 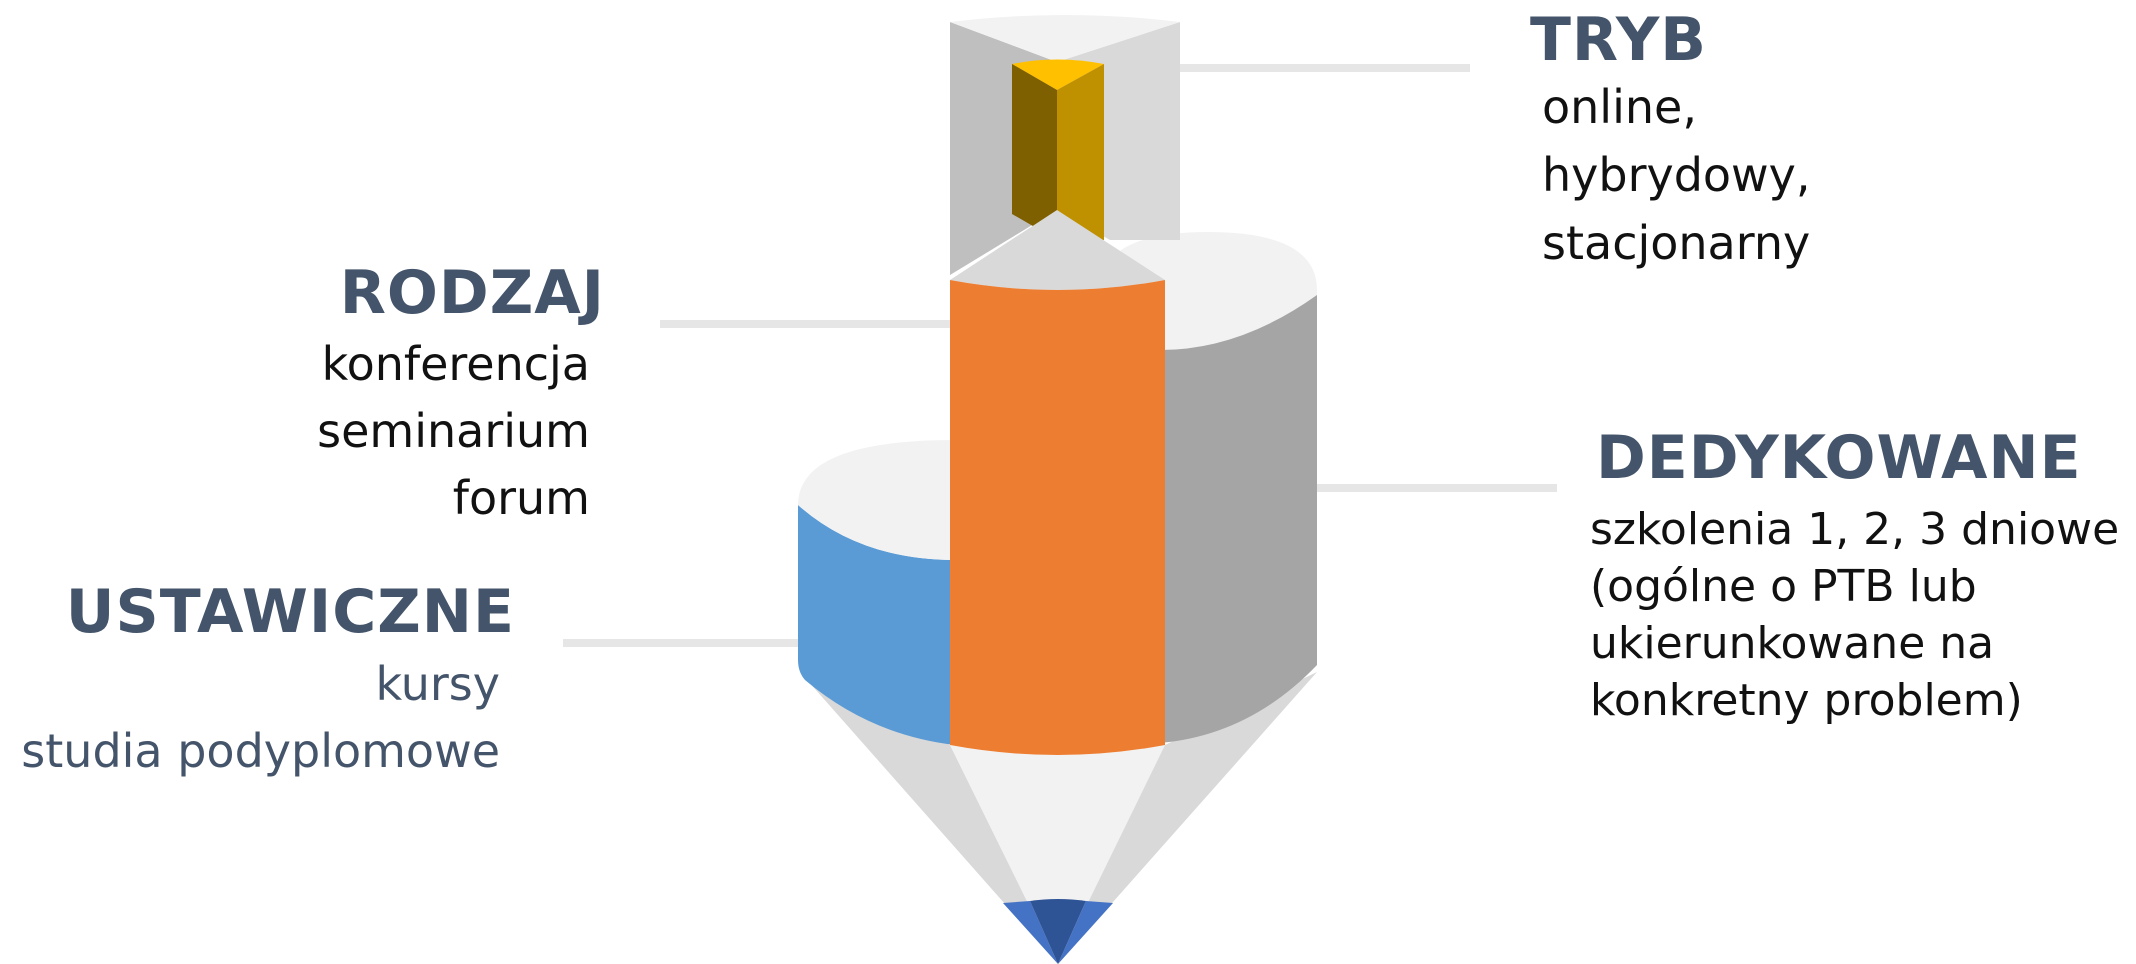 I want to click on orange-body, so click(x=1057, y=517).